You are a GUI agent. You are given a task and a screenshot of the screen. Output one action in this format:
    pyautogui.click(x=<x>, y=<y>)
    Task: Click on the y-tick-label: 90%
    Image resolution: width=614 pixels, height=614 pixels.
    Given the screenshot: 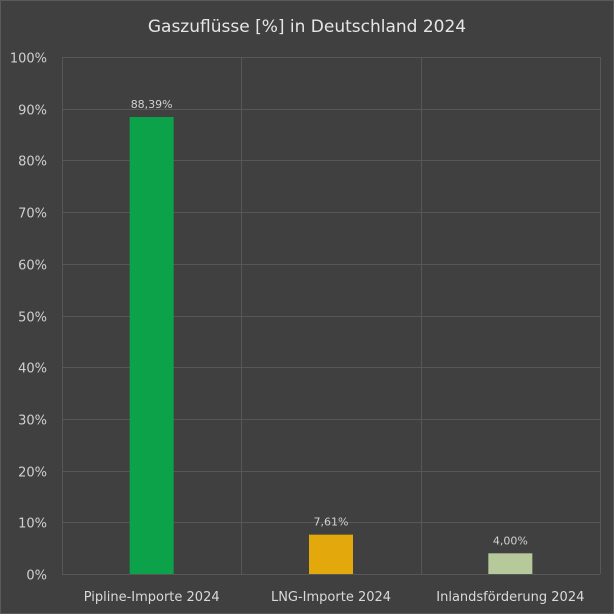 What is the action you would take?
    pyautogui.click(x=32, y=111)
    